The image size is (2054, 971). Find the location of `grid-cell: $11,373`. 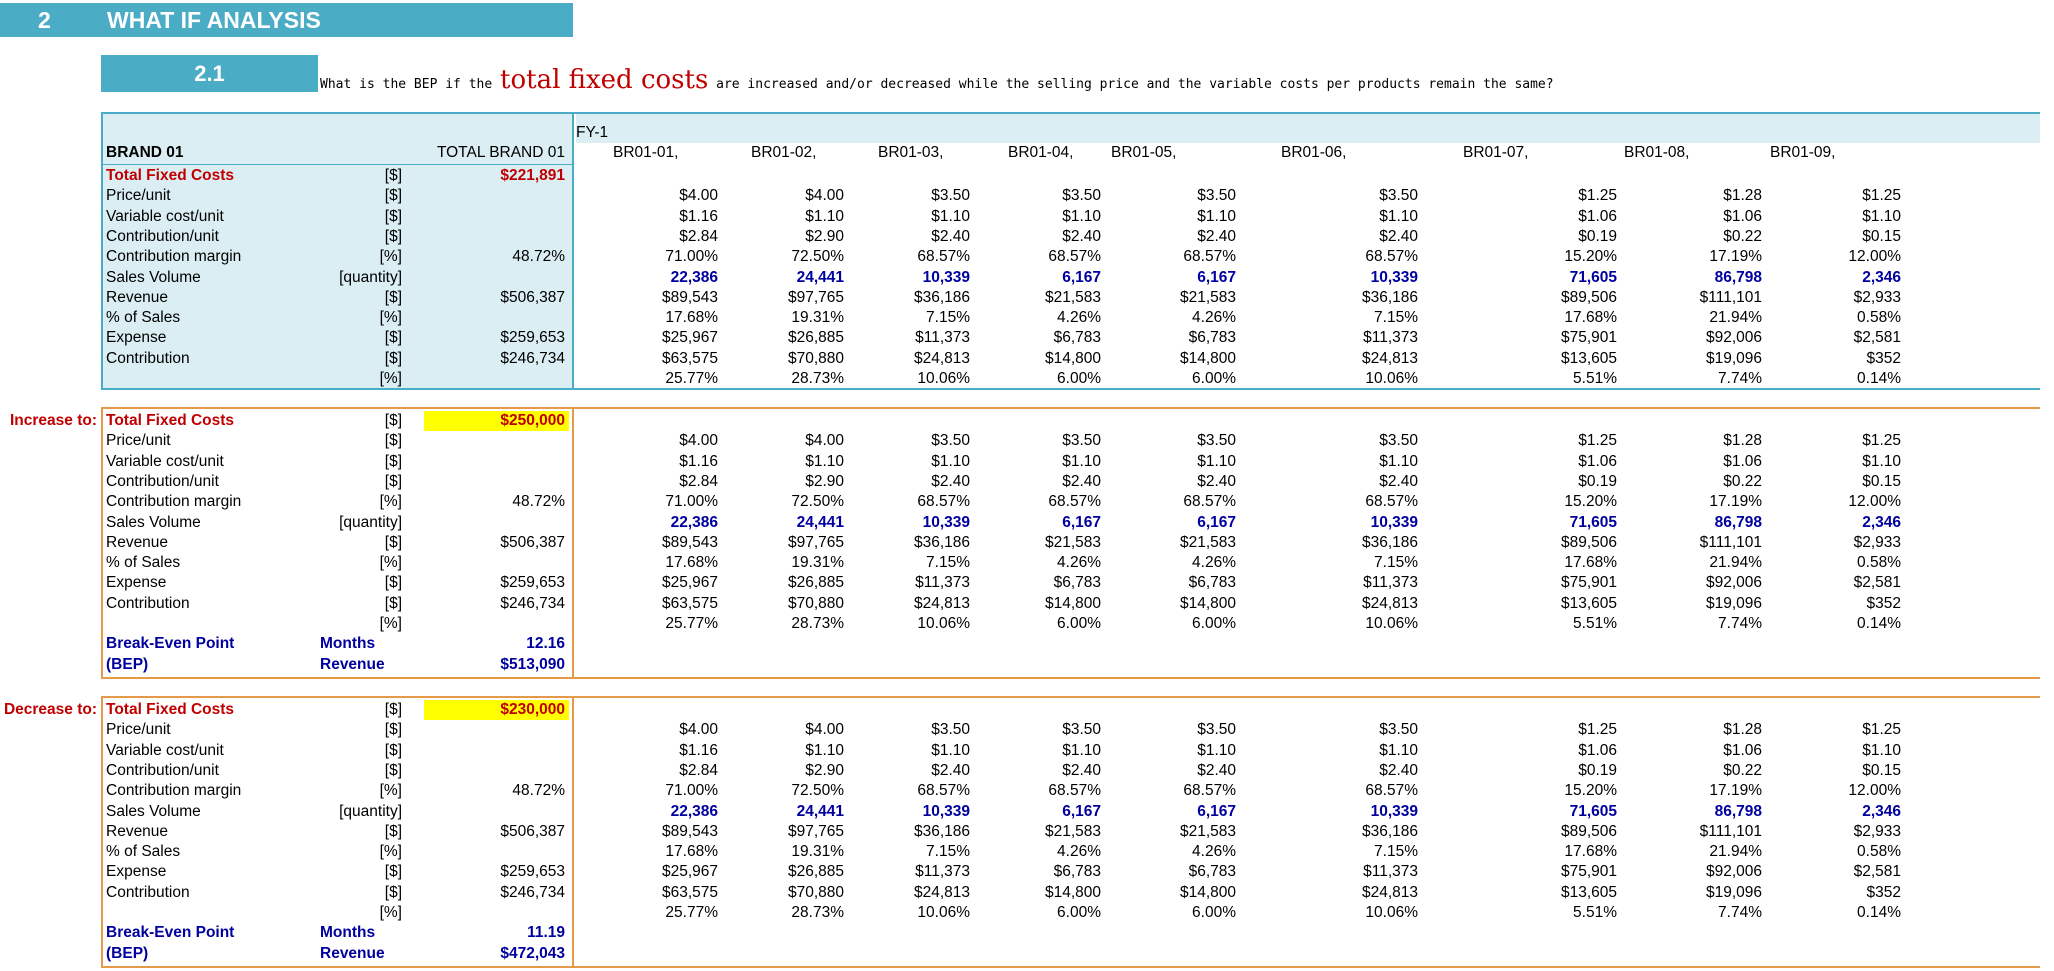

grid-cell: $11,373 is located at coordinates (1390, 872).